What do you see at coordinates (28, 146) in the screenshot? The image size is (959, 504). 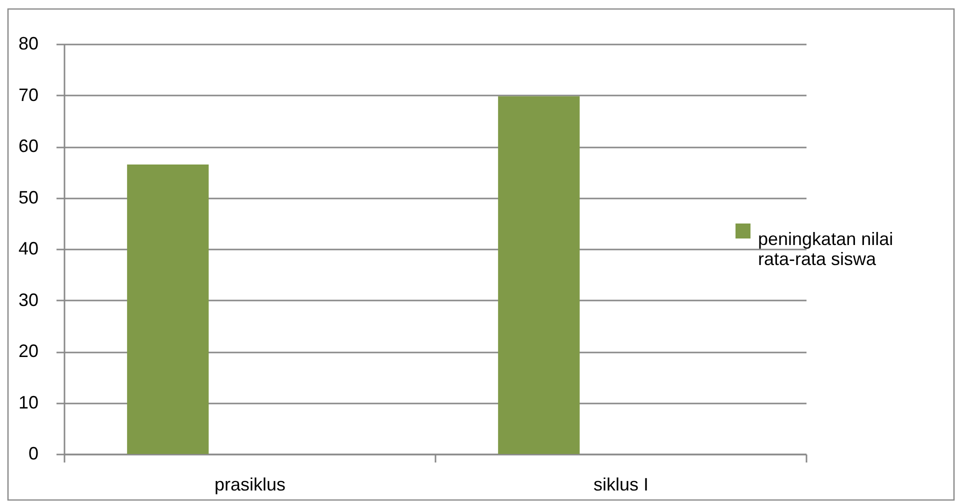 I see `y-tick-label: 60` at bounding box center [28, 146].